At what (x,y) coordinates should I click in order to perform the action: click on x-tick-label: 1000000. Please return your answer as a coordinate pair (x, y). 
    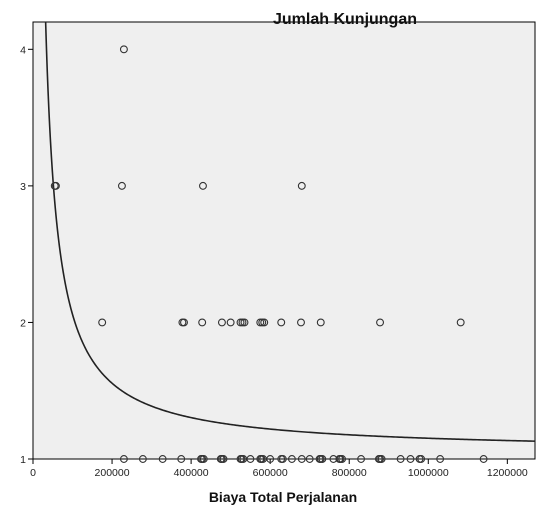
    Looking at the image, I should click on (428, 473).